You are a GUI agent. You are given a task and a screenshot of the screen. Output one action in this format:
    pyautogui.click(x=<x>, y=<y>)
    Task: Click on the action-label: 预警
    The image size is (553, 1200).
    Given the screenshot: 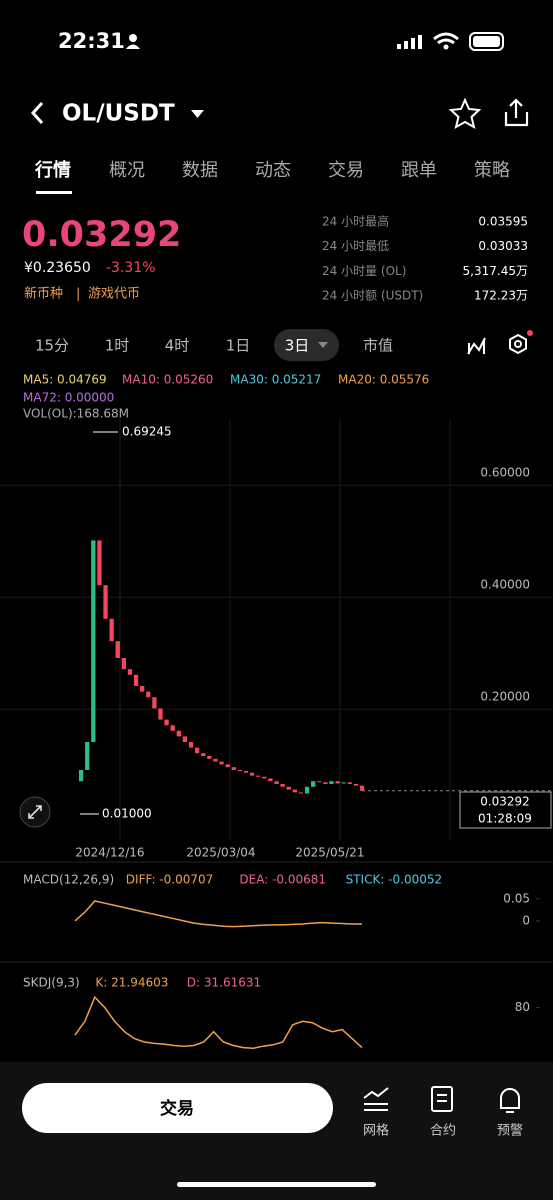 What is the action you would take?
    pyautogui.click(x=510, y=1131)
    